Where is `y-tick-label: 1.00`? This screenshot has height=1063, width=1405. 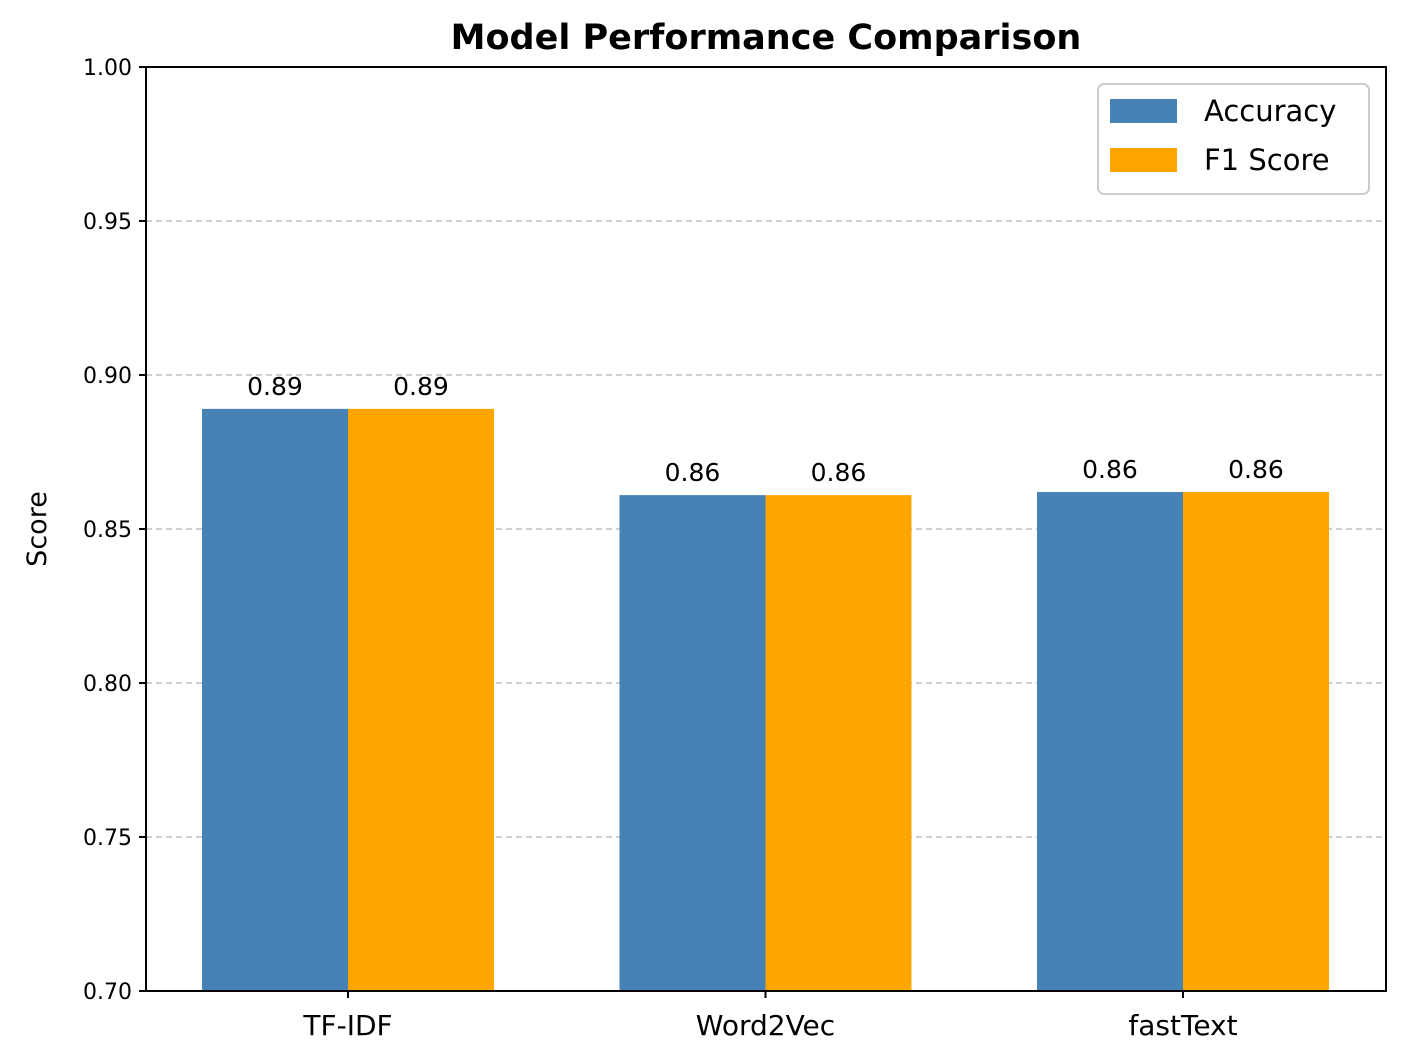 y-tick-label: 1.00 is located at coordinates (107, 68).